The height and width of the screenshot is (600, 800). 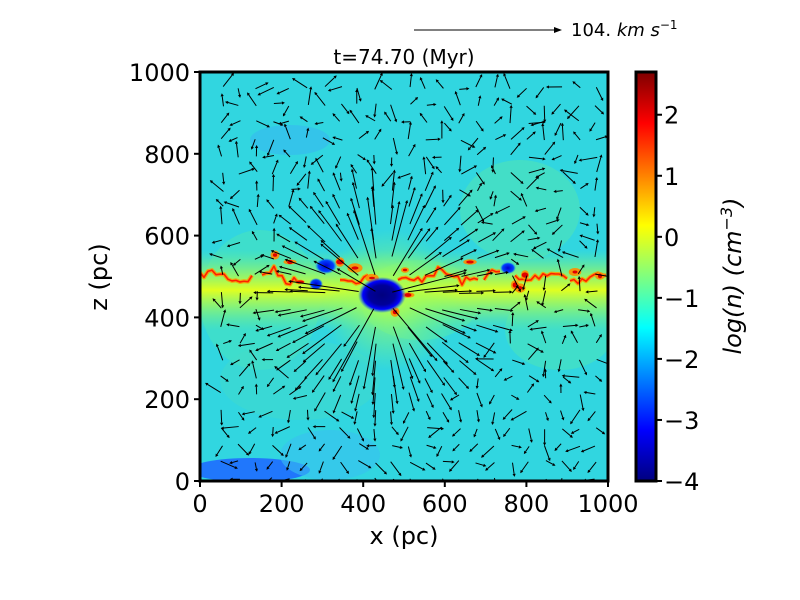 What do you see at coordinates (646, 276) in the screenshot?
I see `colorbar-frame` at bounding box center [646, 276].